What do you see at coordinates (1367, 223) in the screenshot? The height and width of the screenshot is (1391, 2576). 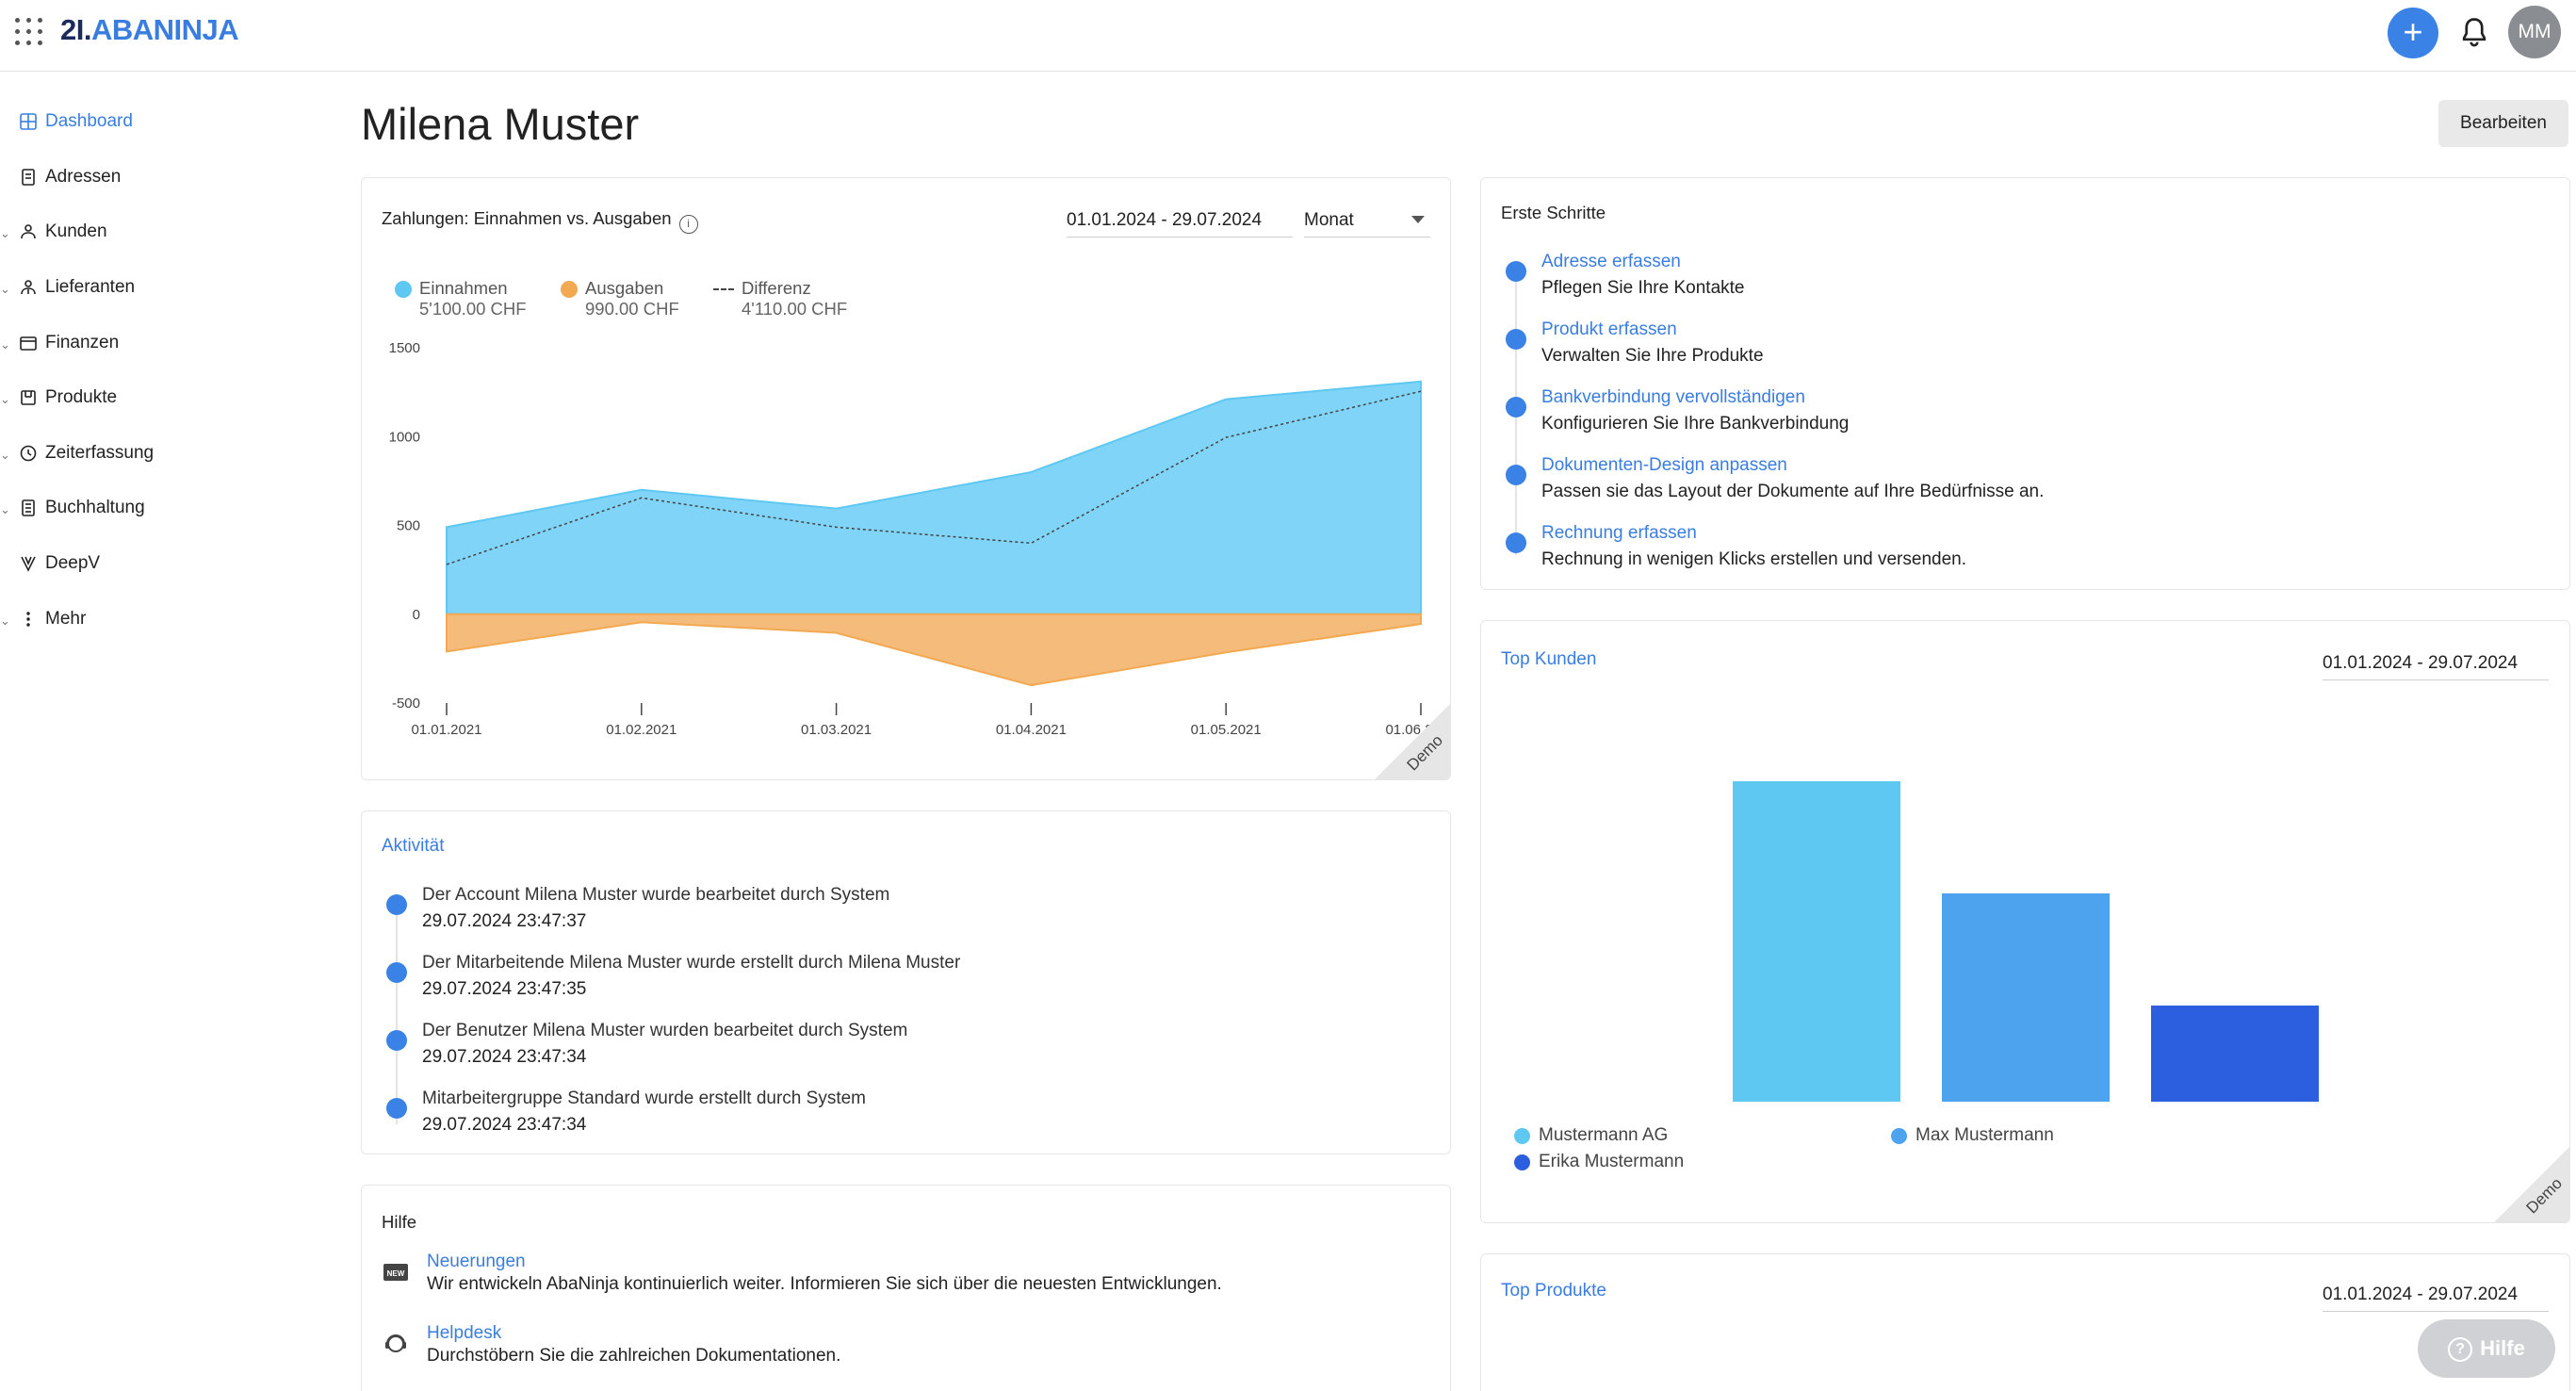 I see `period-select: Monat` at bounding box center [1367, 223].